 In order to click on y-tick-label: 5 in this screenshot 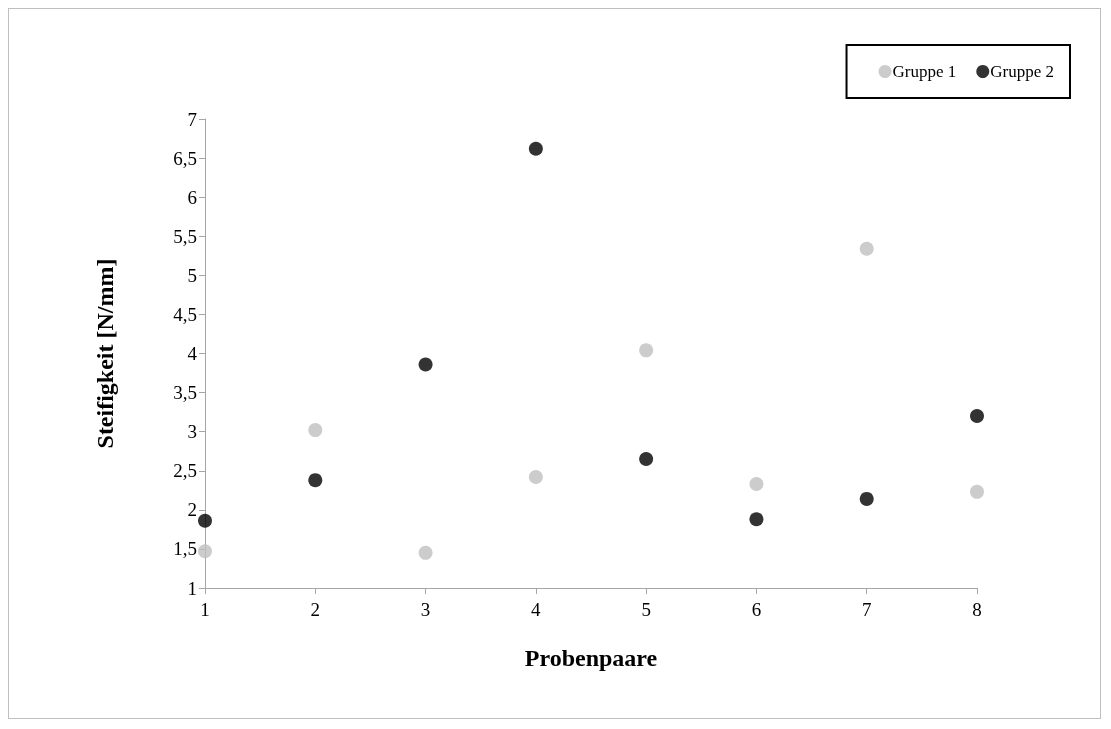, I will do `click(192, 275)`.